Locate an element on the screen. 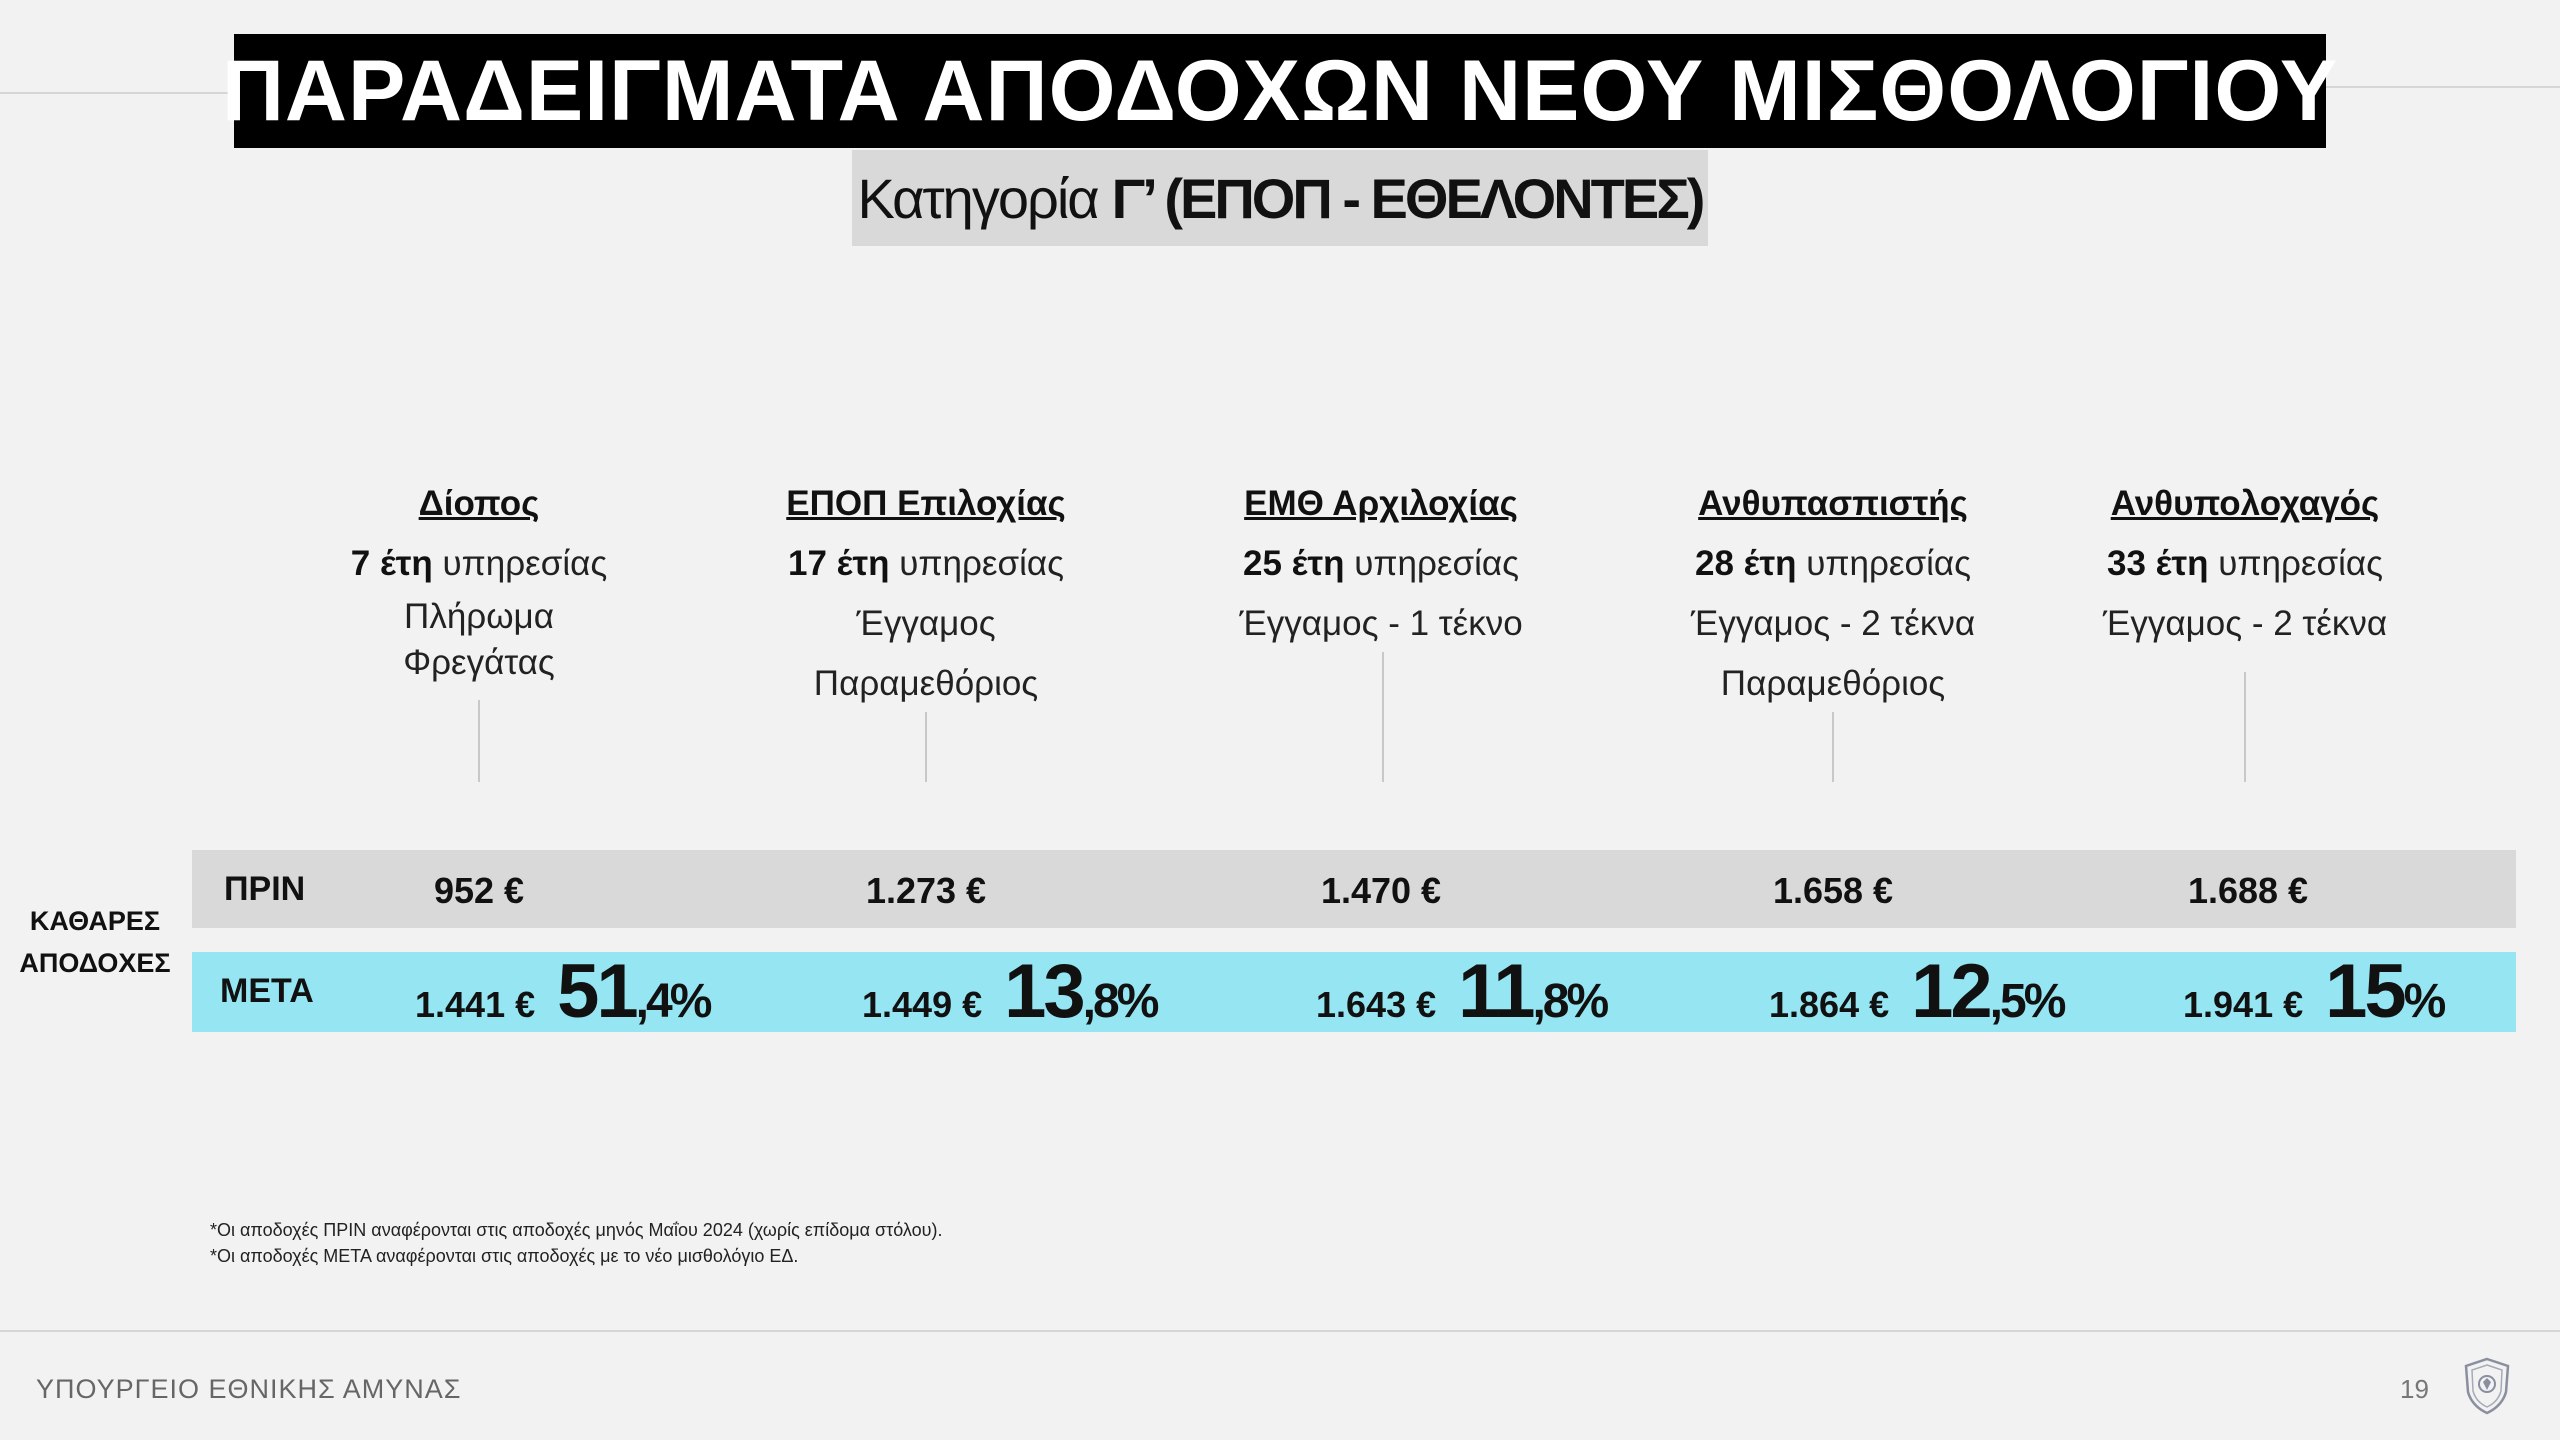  increase-percentage: 51,4% is located at coordinates (634, 991).